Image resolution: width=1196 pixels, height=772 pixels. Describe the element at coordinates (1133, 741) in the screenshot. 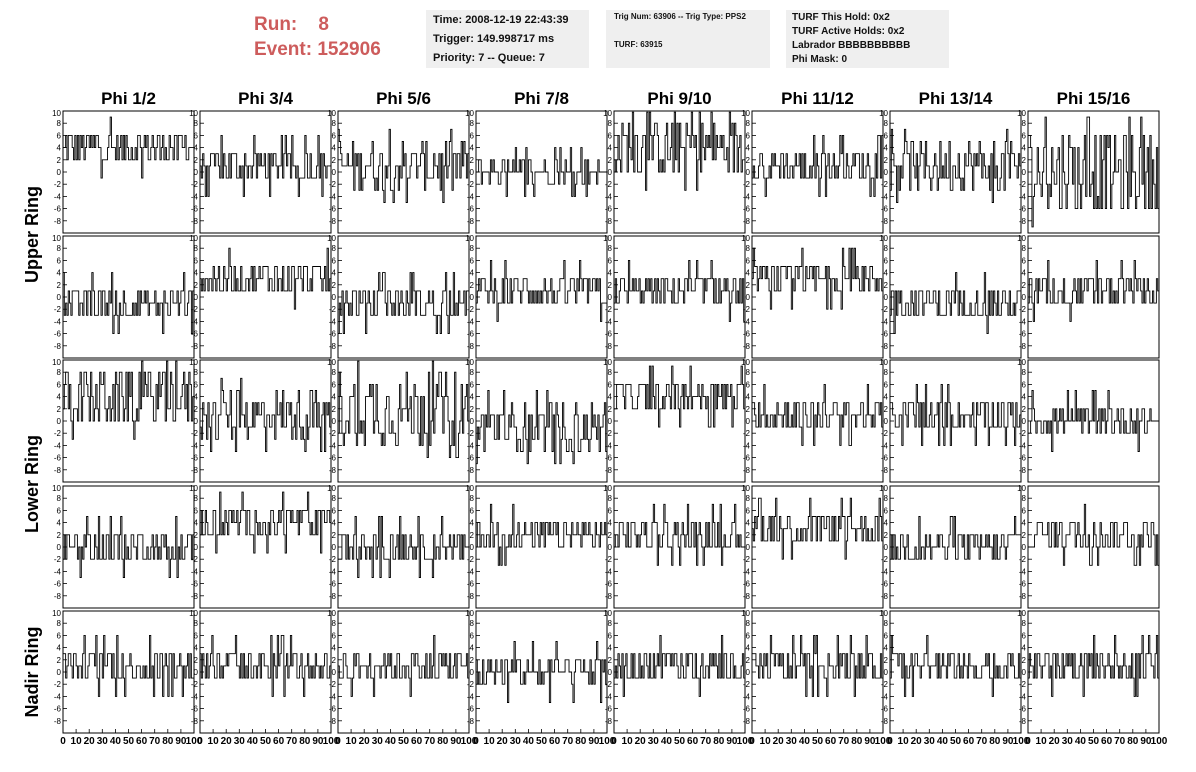

I see `x-tick-label: 80` at that location.